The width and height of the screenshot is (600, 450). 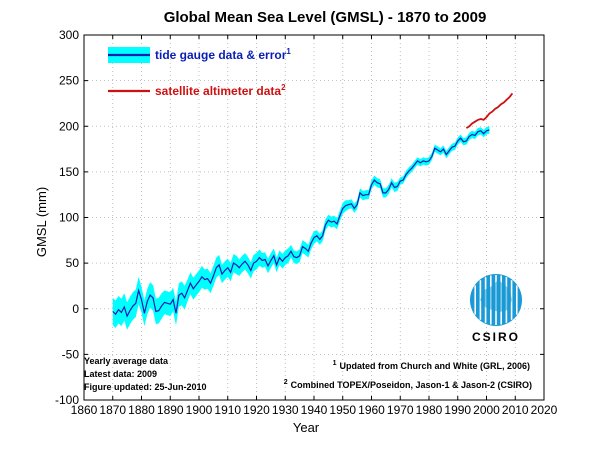 What do you see at coordinates (73, 263) in the screenshot?
I see `y-tick-label: 50` at bounding box center [73, 263].